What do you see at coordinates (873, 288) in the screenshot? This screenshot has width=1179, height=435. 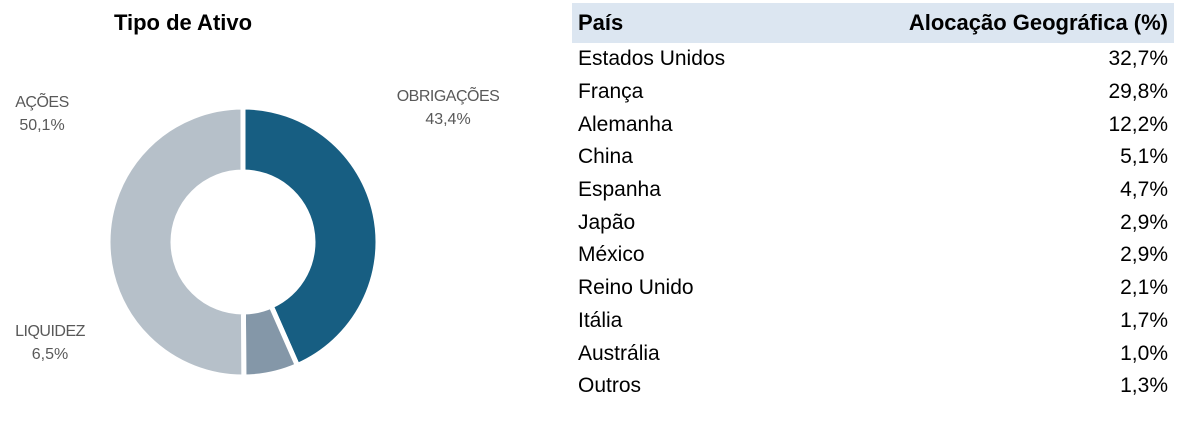 I see `table-row: Reino Unido 2,1%` at bounding box center [873, 288].